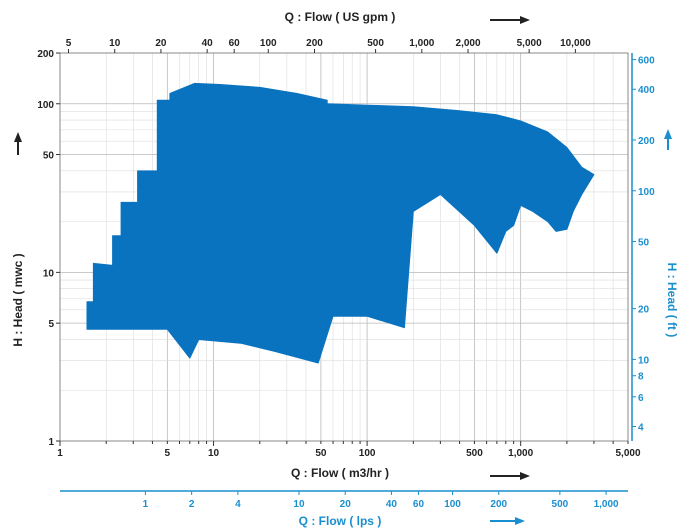  I want to click on top-tick-label: 40, so click(208, 43).